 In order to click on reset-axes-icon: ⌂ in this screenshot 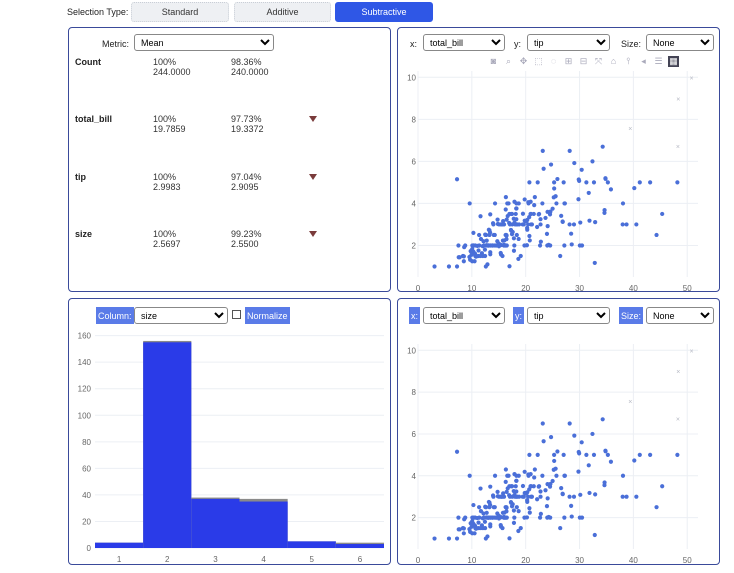, I will do `click(613, 61)`.